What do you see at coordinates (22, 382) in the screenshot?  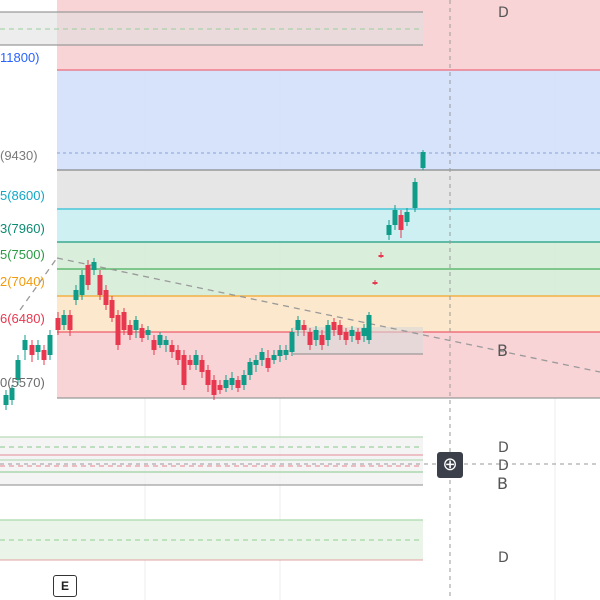 I see `level-label-5570: 0(5570)` at bounding box center [22, 382].